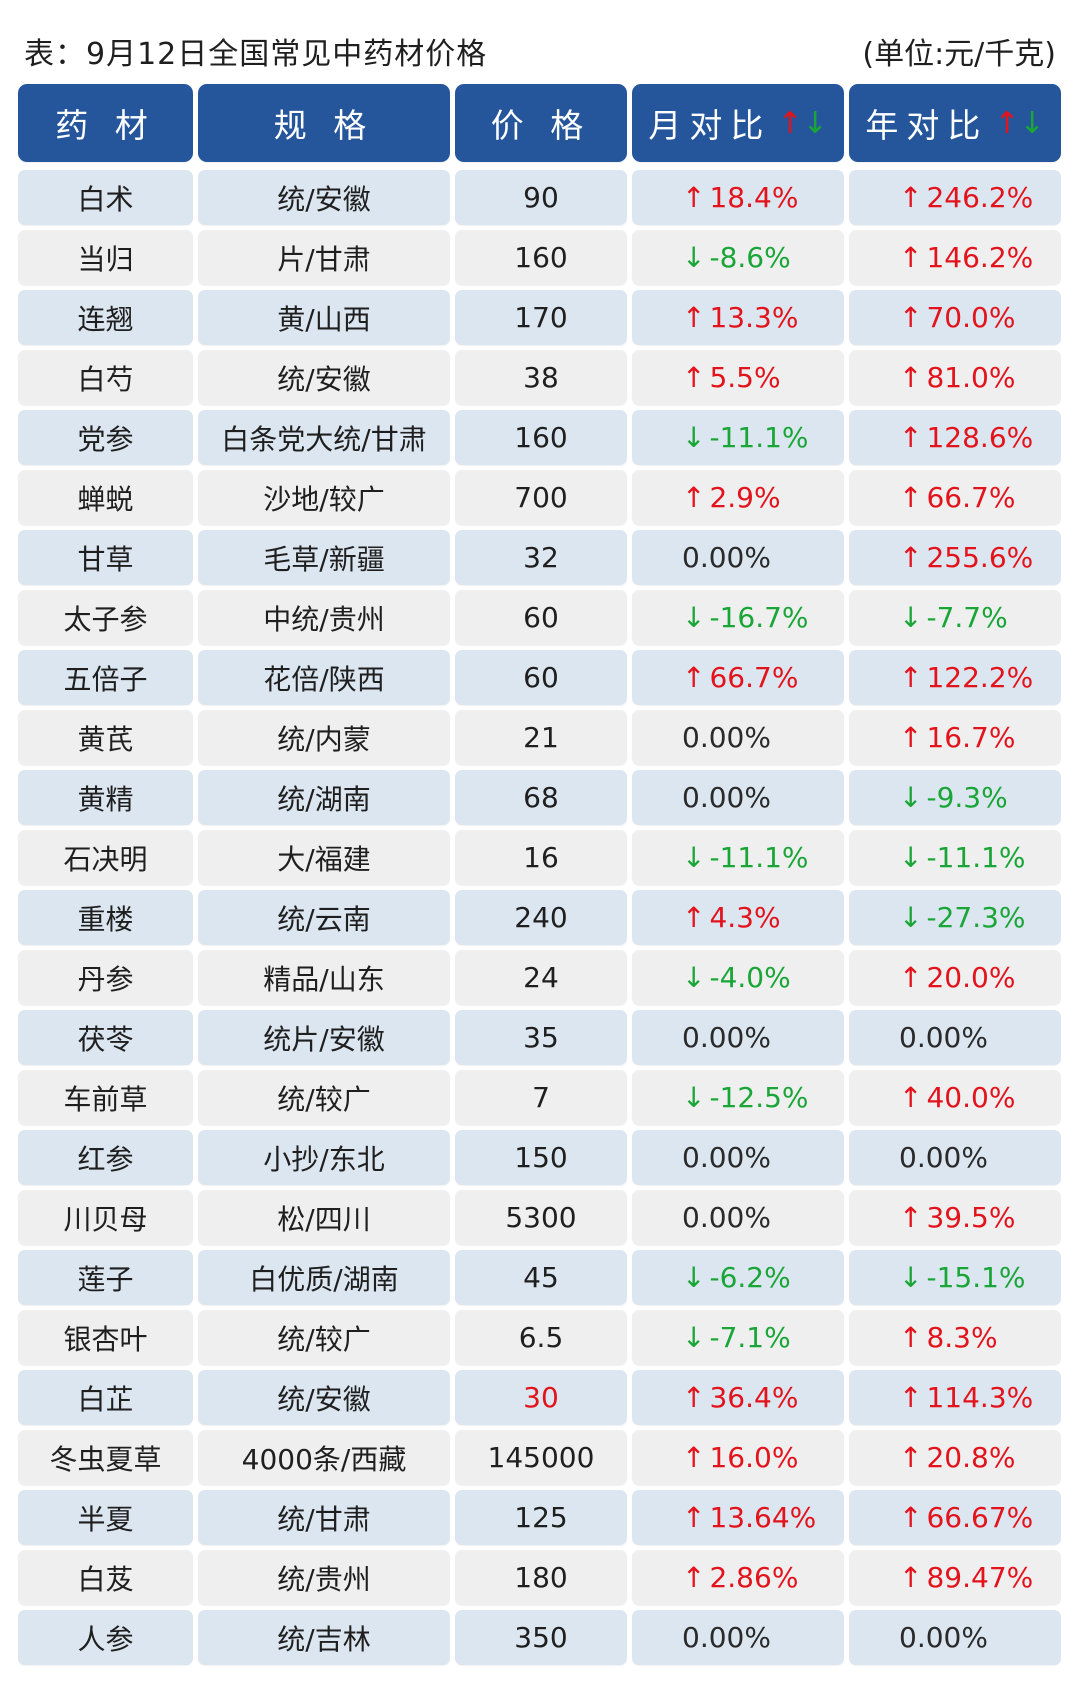 This screenshot has width=1080, height=1703. I want to click on table-row: 连翘 黄/山西 170 ↑ 13.3% ↑ 70.0%, so click(539, 317).